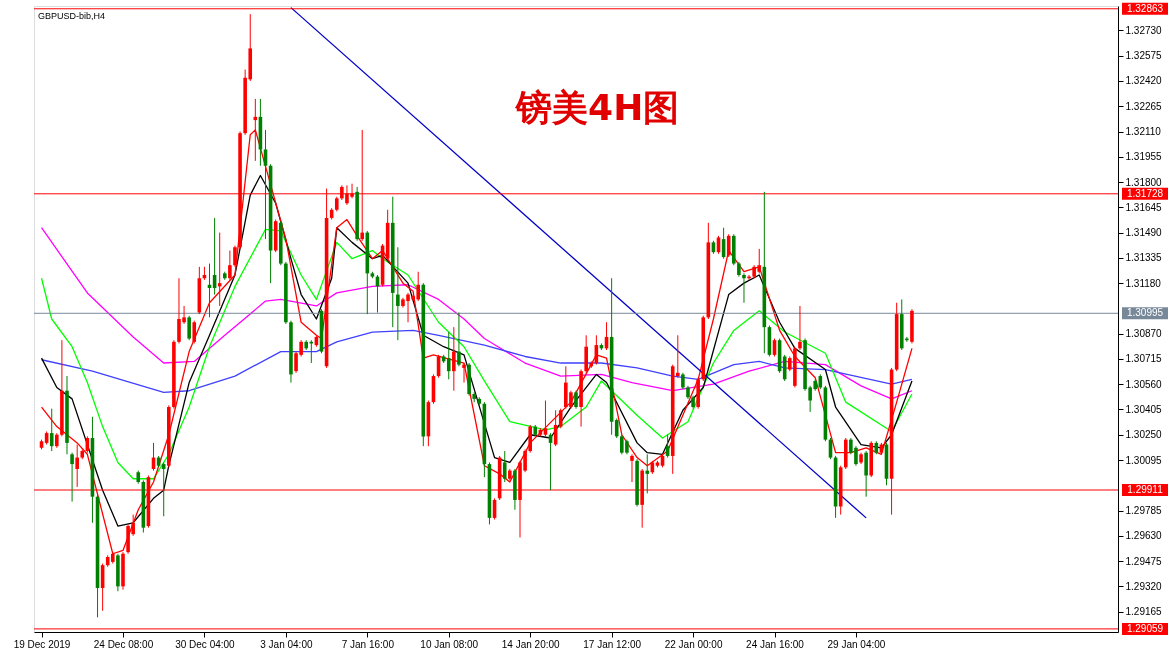  What do you see at coordinates (1143, 283) in the screenshot?
I see `y-tick-label: 1.31180` at bounding box center [1143, 283].